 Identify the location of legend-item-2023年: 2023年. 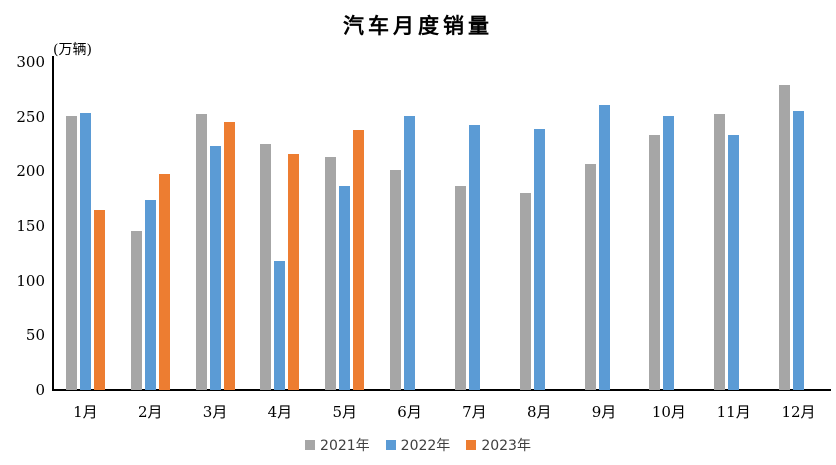
(498, 445).